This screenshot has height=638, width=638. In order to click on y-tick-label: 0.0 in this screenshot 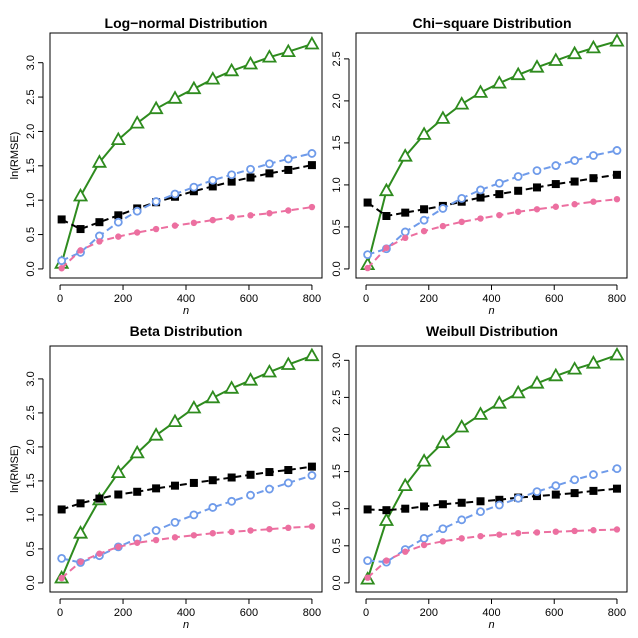, I will do `click(31, 582)`.